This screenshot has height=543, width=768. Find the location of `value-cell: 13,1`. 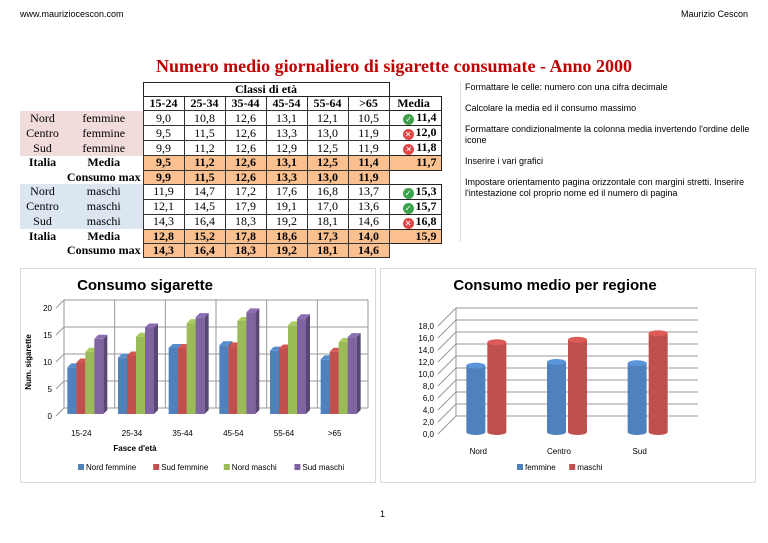

value-cell: 13,1 is located at coordinates (286, 163).